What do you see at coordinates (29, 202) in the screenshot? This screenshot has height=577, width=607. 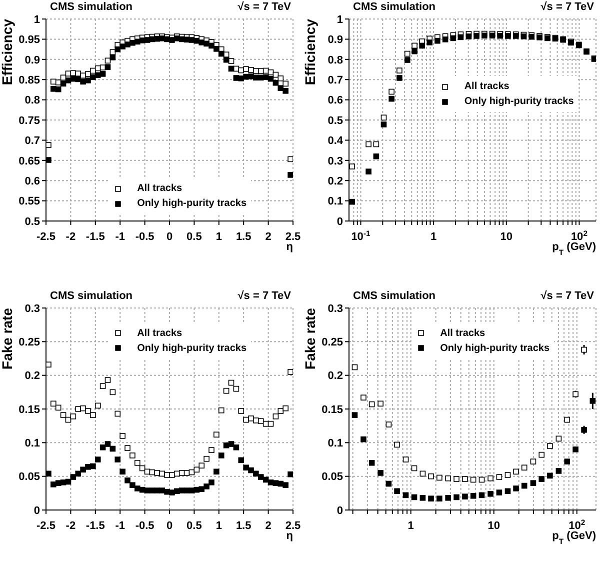 I see `y-tick-label: 0.55` at bounding box center [29, 202].